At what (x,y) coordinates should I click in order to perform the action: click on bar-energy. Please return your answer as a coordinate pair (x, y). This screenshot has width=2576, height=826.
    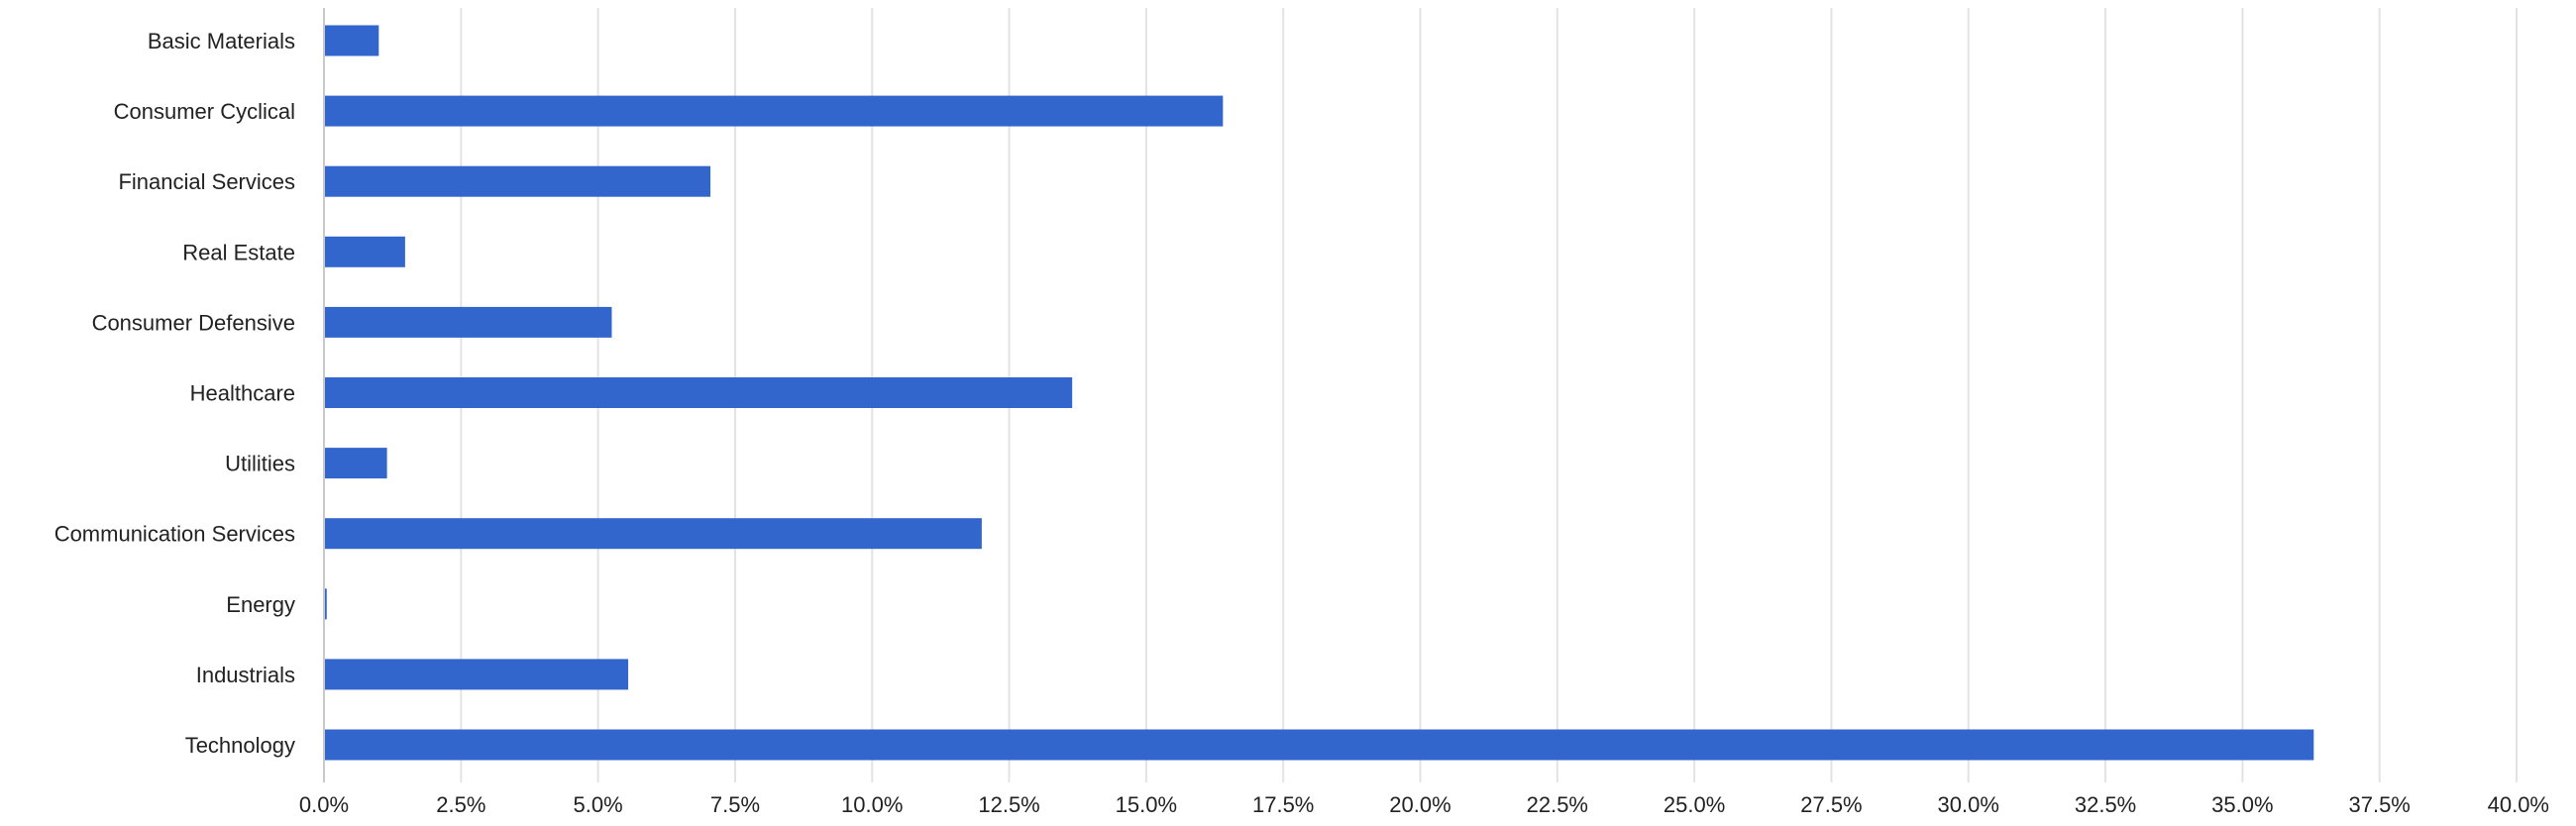
    Looking at the image, I should click on (325, 604).